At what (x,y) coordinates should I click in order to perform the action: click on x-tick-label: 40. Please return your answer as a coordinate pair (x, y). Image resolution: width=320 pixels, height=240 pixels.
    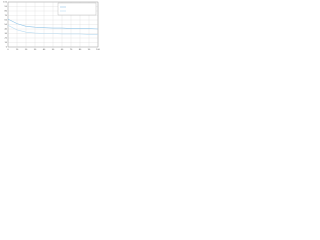
    Looking at the image, I should click on (44, 50).